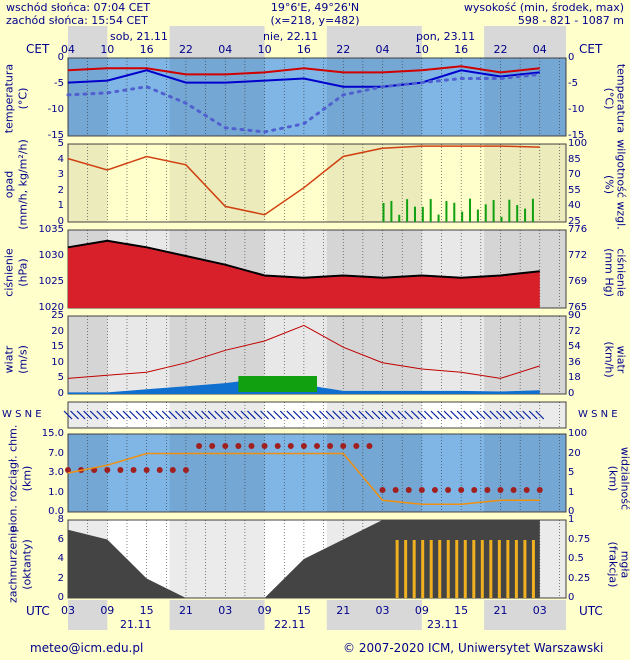  I want to click on y-tick-label: 1020, so click(51, 307).